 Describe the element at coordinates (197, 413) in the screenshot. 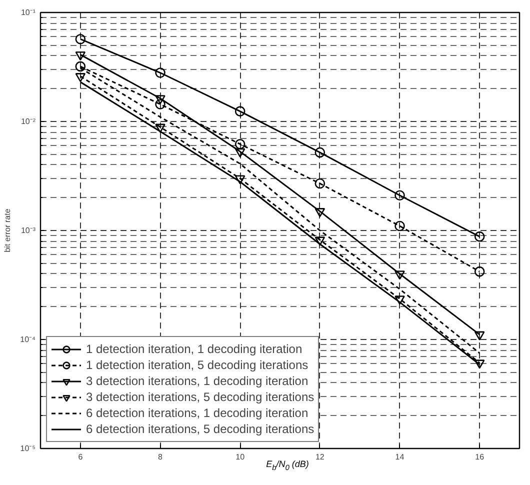

I see `legend-label: 6 detection iterations, 1 decoding iteration` at that location.